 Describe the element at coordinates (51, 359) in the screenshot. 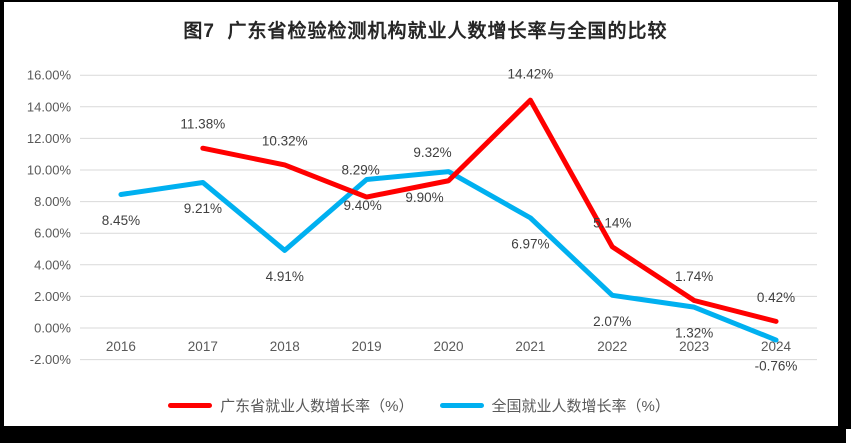

I see `y-tick-label: -2.00%` at that location.